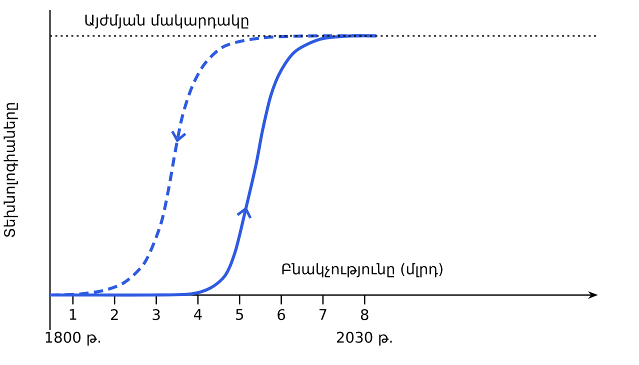  I want to click on x-tick-label: 6, so click(282, 314).